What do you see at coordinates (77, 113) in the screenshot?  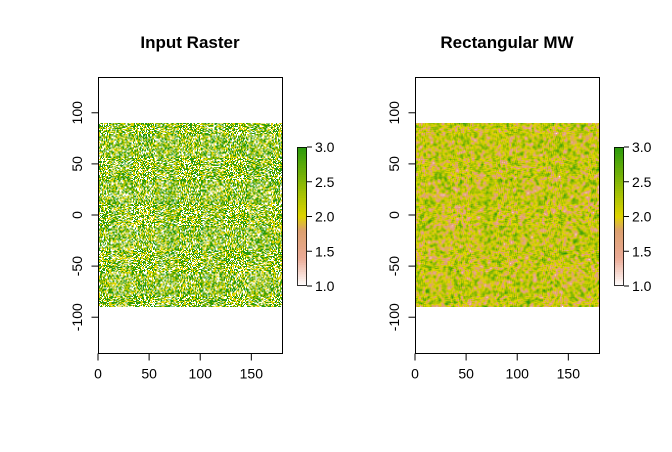 I see `y-tick-label: 100` at bounding box center [77, 113].